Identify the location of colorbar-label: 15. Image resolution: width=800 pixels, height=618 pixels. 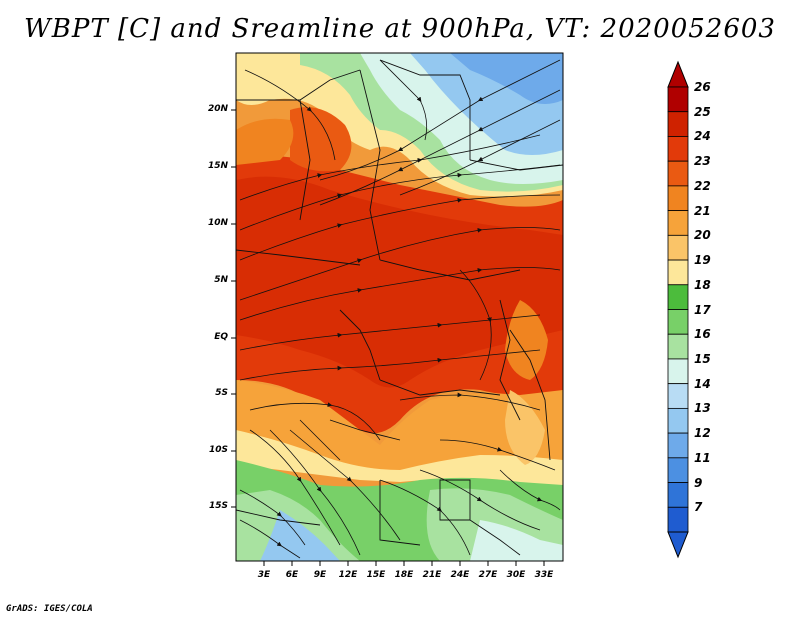
(702, 358).